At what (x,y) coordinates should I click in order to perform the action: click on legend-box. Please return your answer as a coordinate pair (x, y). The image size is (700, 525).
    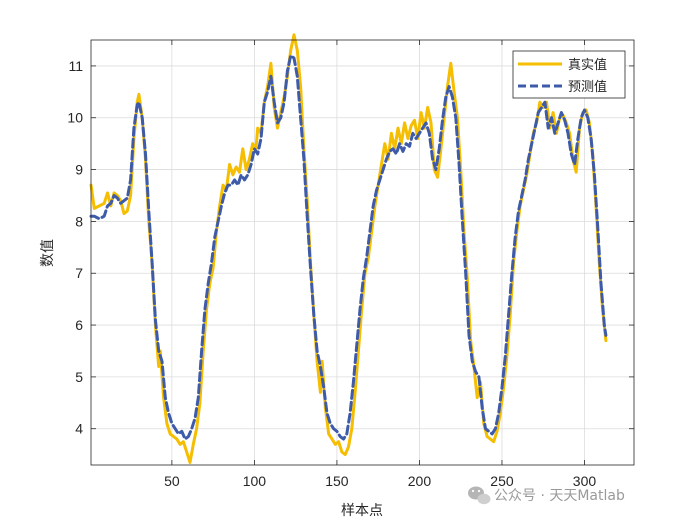
    Looking at the image, I should click on (569, 74).